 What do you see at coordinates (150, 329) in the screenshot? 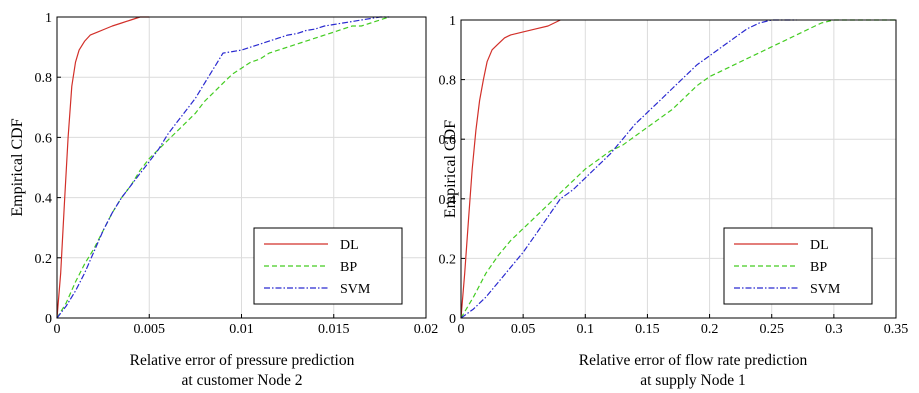
I see `x-tick-label: 0.005` at bounding box center [150, 329].